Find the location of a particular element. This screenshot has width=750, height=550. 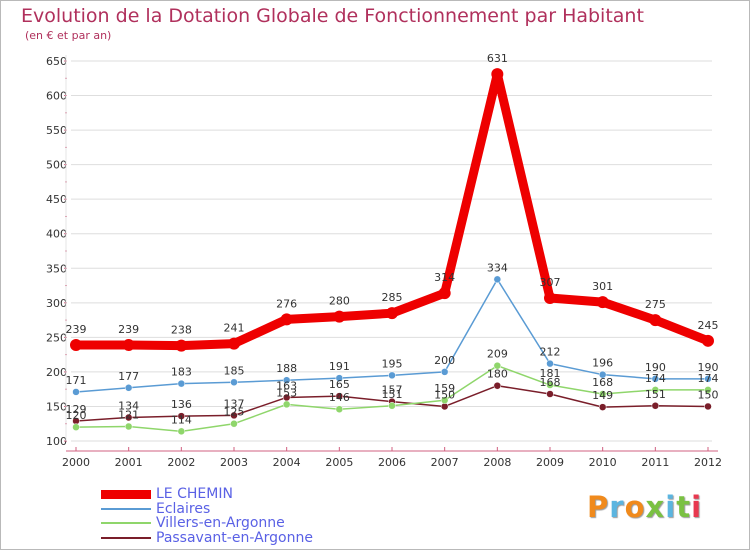

data-label: 163 is located at coordinates (286, 385).